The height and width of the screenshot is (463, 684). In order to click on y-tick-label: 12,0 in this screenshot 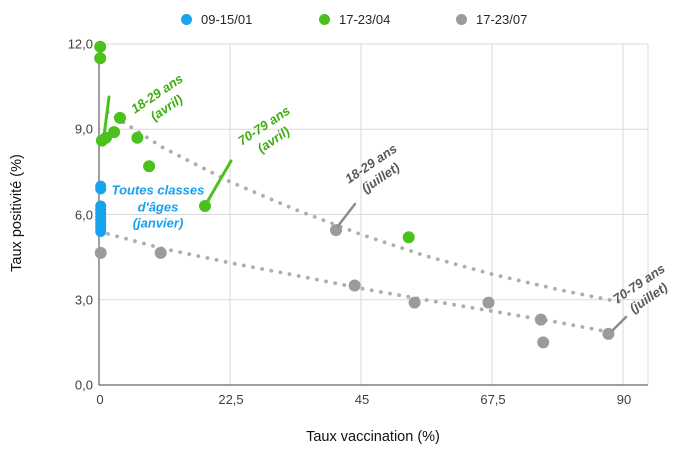, I will do `click(80, 44)`.